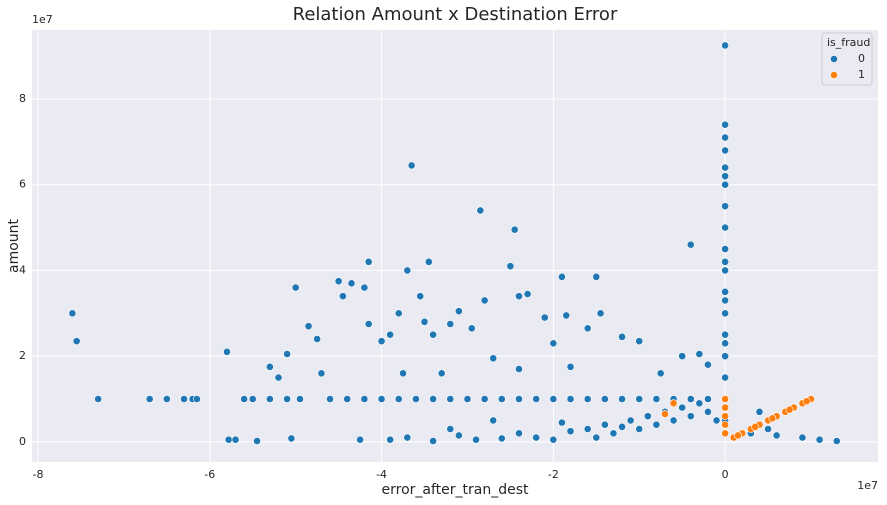 Image resolution: width=887 pixels, height=505 pixels. I want to click on x-offset-label: 1e7, so click(867, 485).